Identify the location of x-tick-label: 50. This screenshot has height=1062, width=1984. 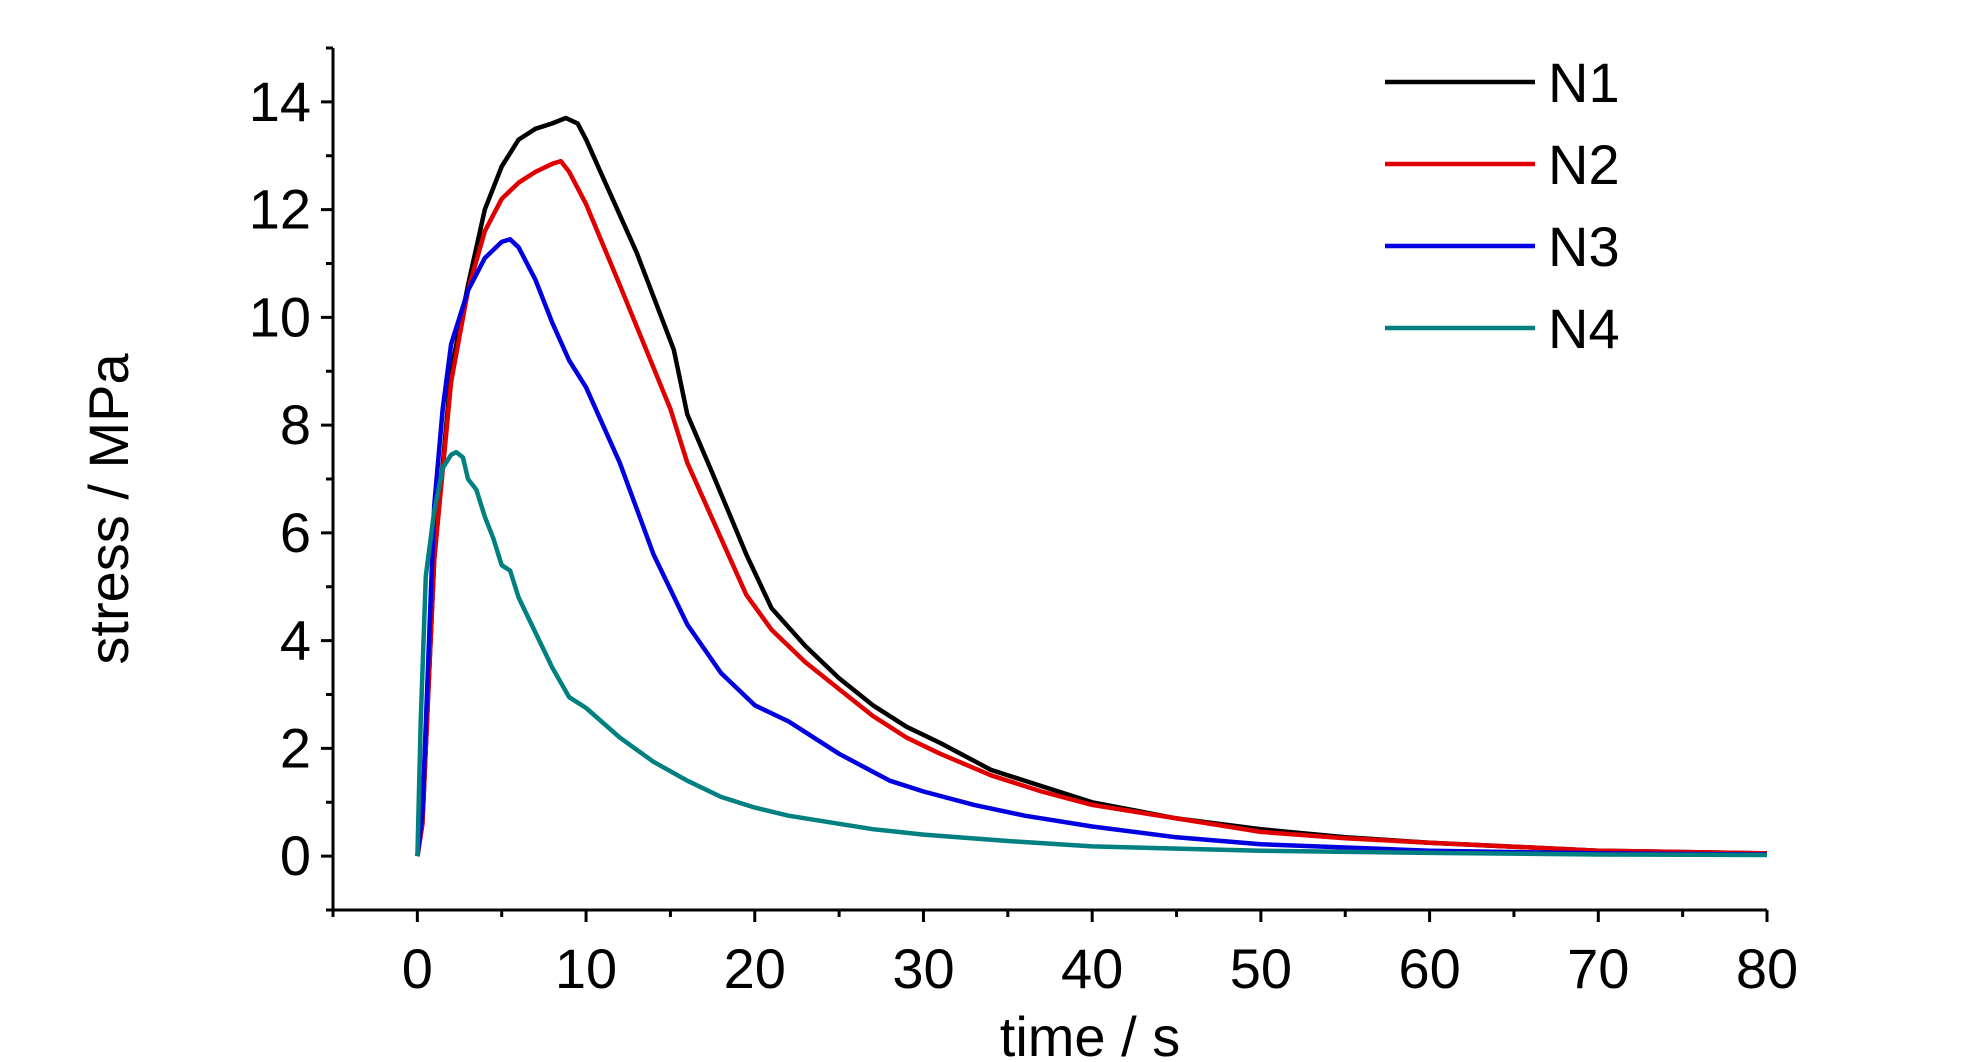
(1261, 968).